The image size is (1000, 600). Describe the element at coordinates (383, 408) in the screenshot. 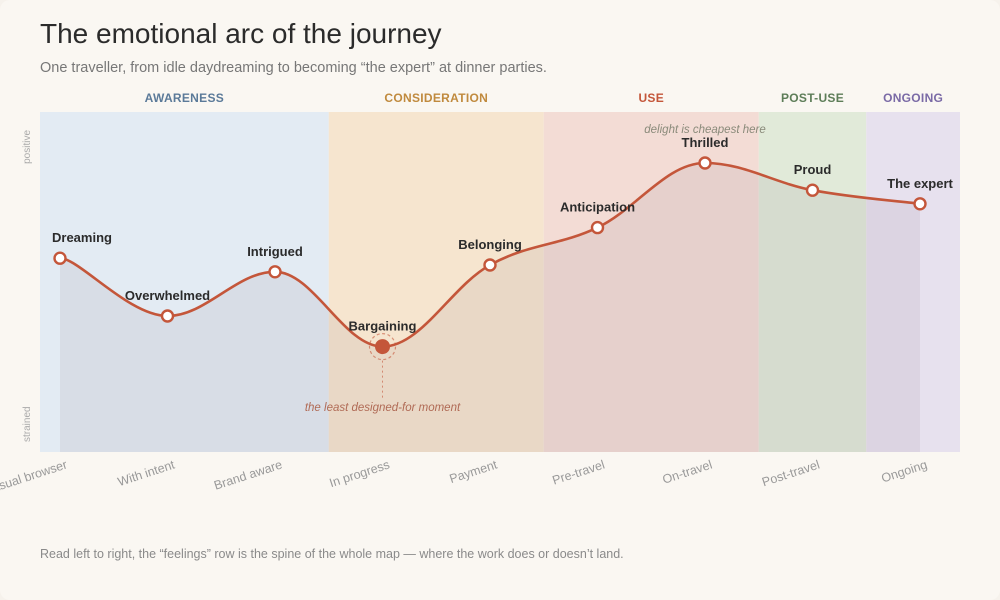

I see `annotation-least-designed: the least designed-for moment` at that location.